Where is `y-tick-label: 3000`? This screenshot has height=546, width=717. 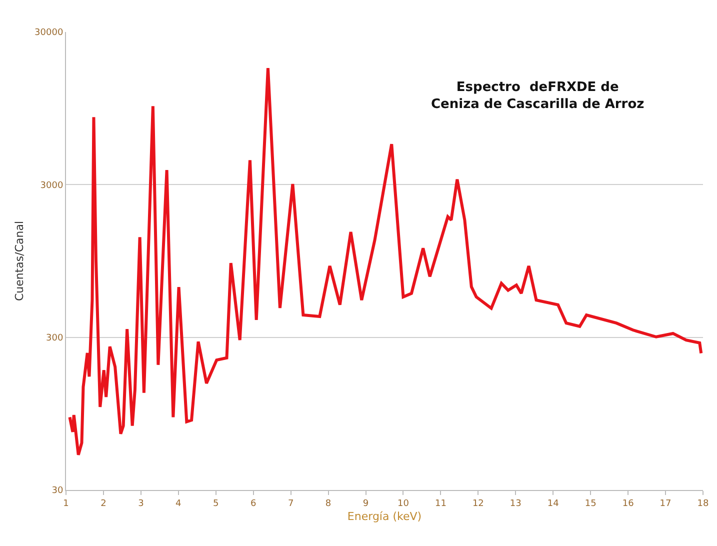
y-tick-label: 3000 is located at coordinates (52, 185).